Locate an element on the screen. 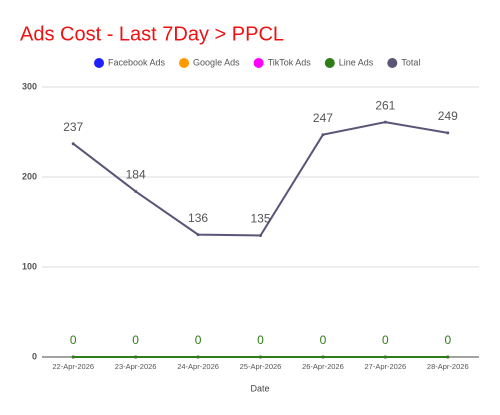 The width and height of the screenshot is (500, 415). legend-label: Line Ads is located at coordinates (356, 62).